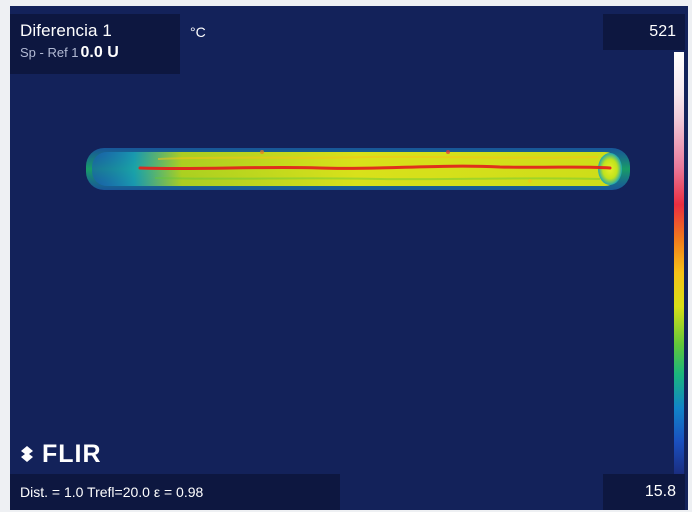  Describe the element at coordinates (27, 454) in the screenshot. I see `flir-mark-icon` at that location.